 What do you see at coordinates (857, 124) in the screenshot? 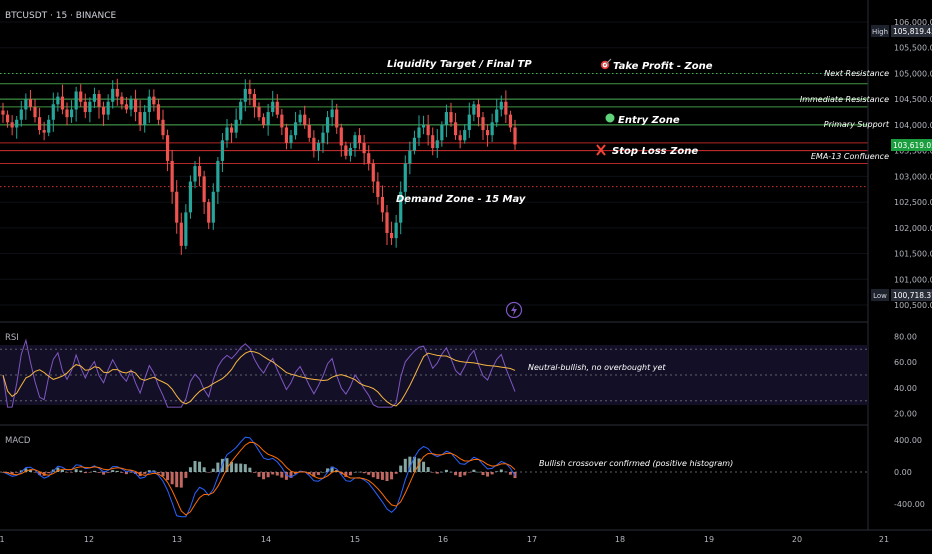
I see `level-label-primary-support: Primary Support` at bounding box center [857, 124].